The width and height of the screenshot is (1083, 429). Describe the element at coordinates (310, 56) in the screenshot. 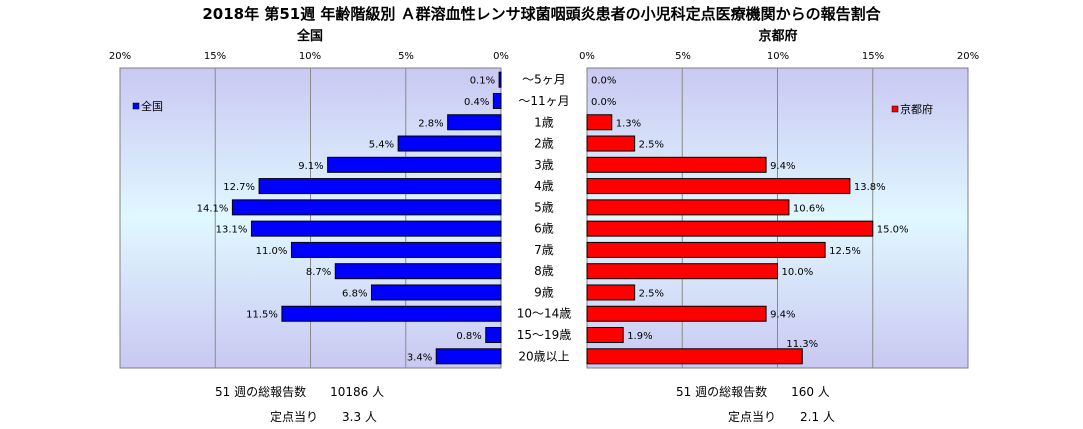

I see `left-x-tick-label: 10%` at that location.